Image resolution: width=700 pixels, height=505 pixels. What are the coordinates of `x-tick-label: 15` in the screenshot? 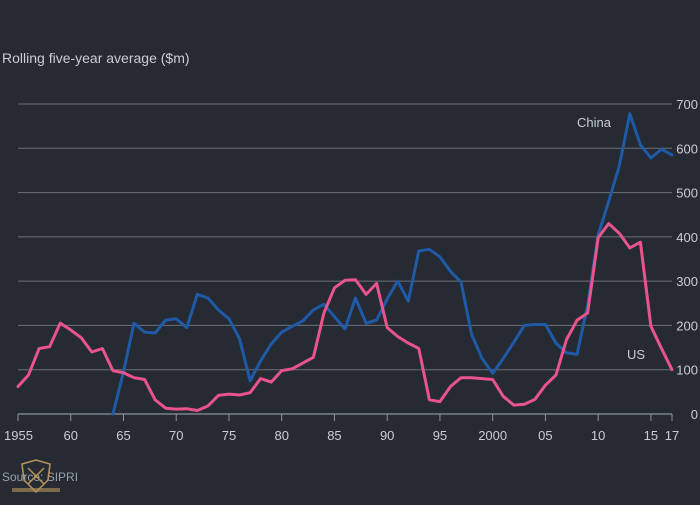 It's located at (651, 435).